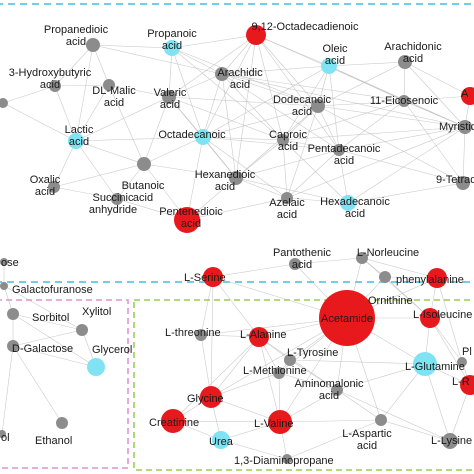 This screenshot has height=474, width=474. I want to click on node-label-l-aspartic: L-Aspartic acid, so click(367, 440).